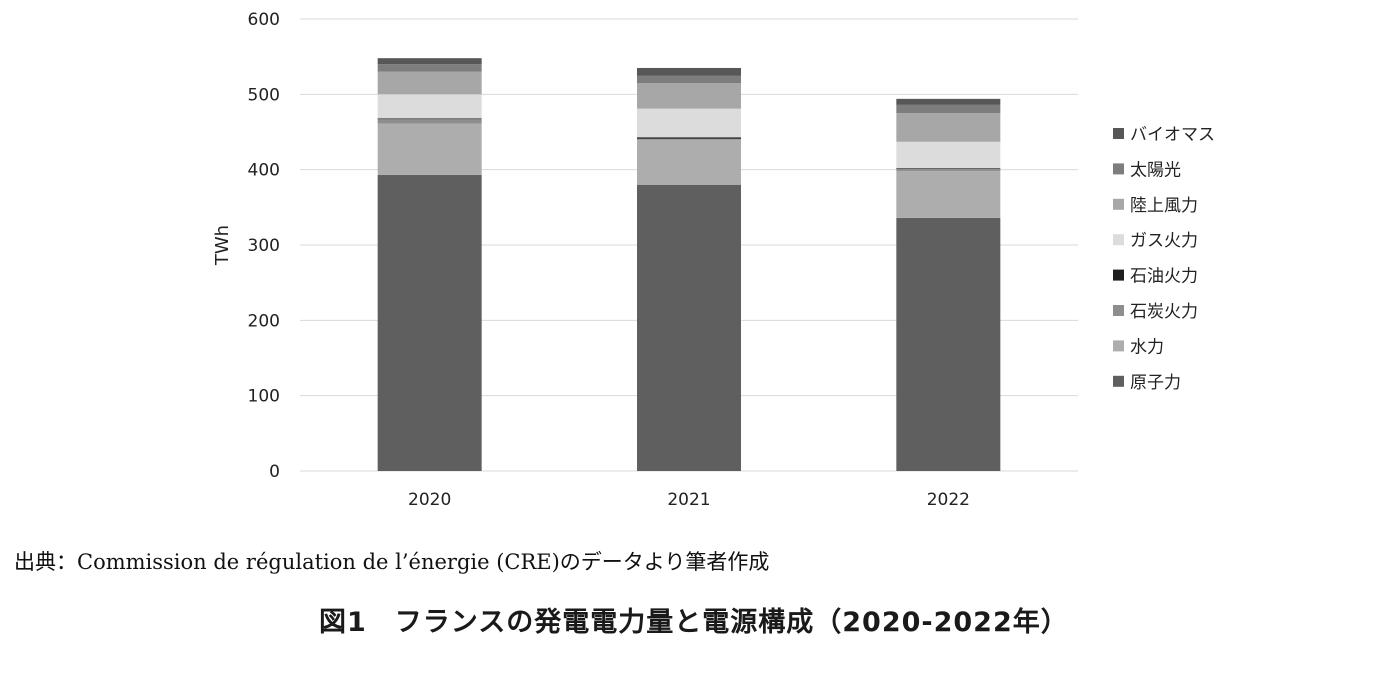  Describe the element at coordinates (264, 321) in the screenshot. I see `y-tick-label: 200` at that location.